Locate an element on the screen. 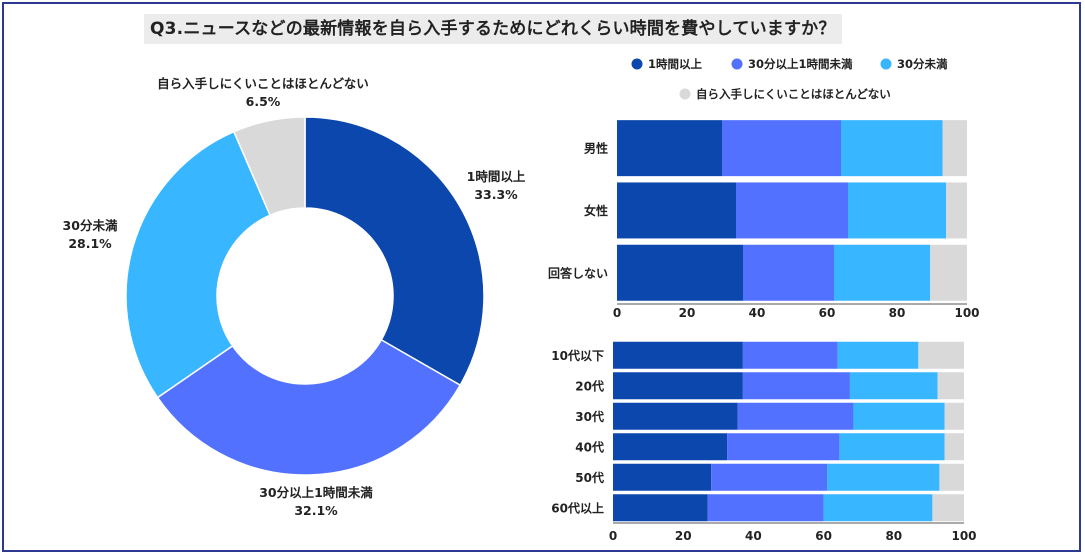  legend-label-2: 30分以上1時間未満 is located at coordinates (800, 64).